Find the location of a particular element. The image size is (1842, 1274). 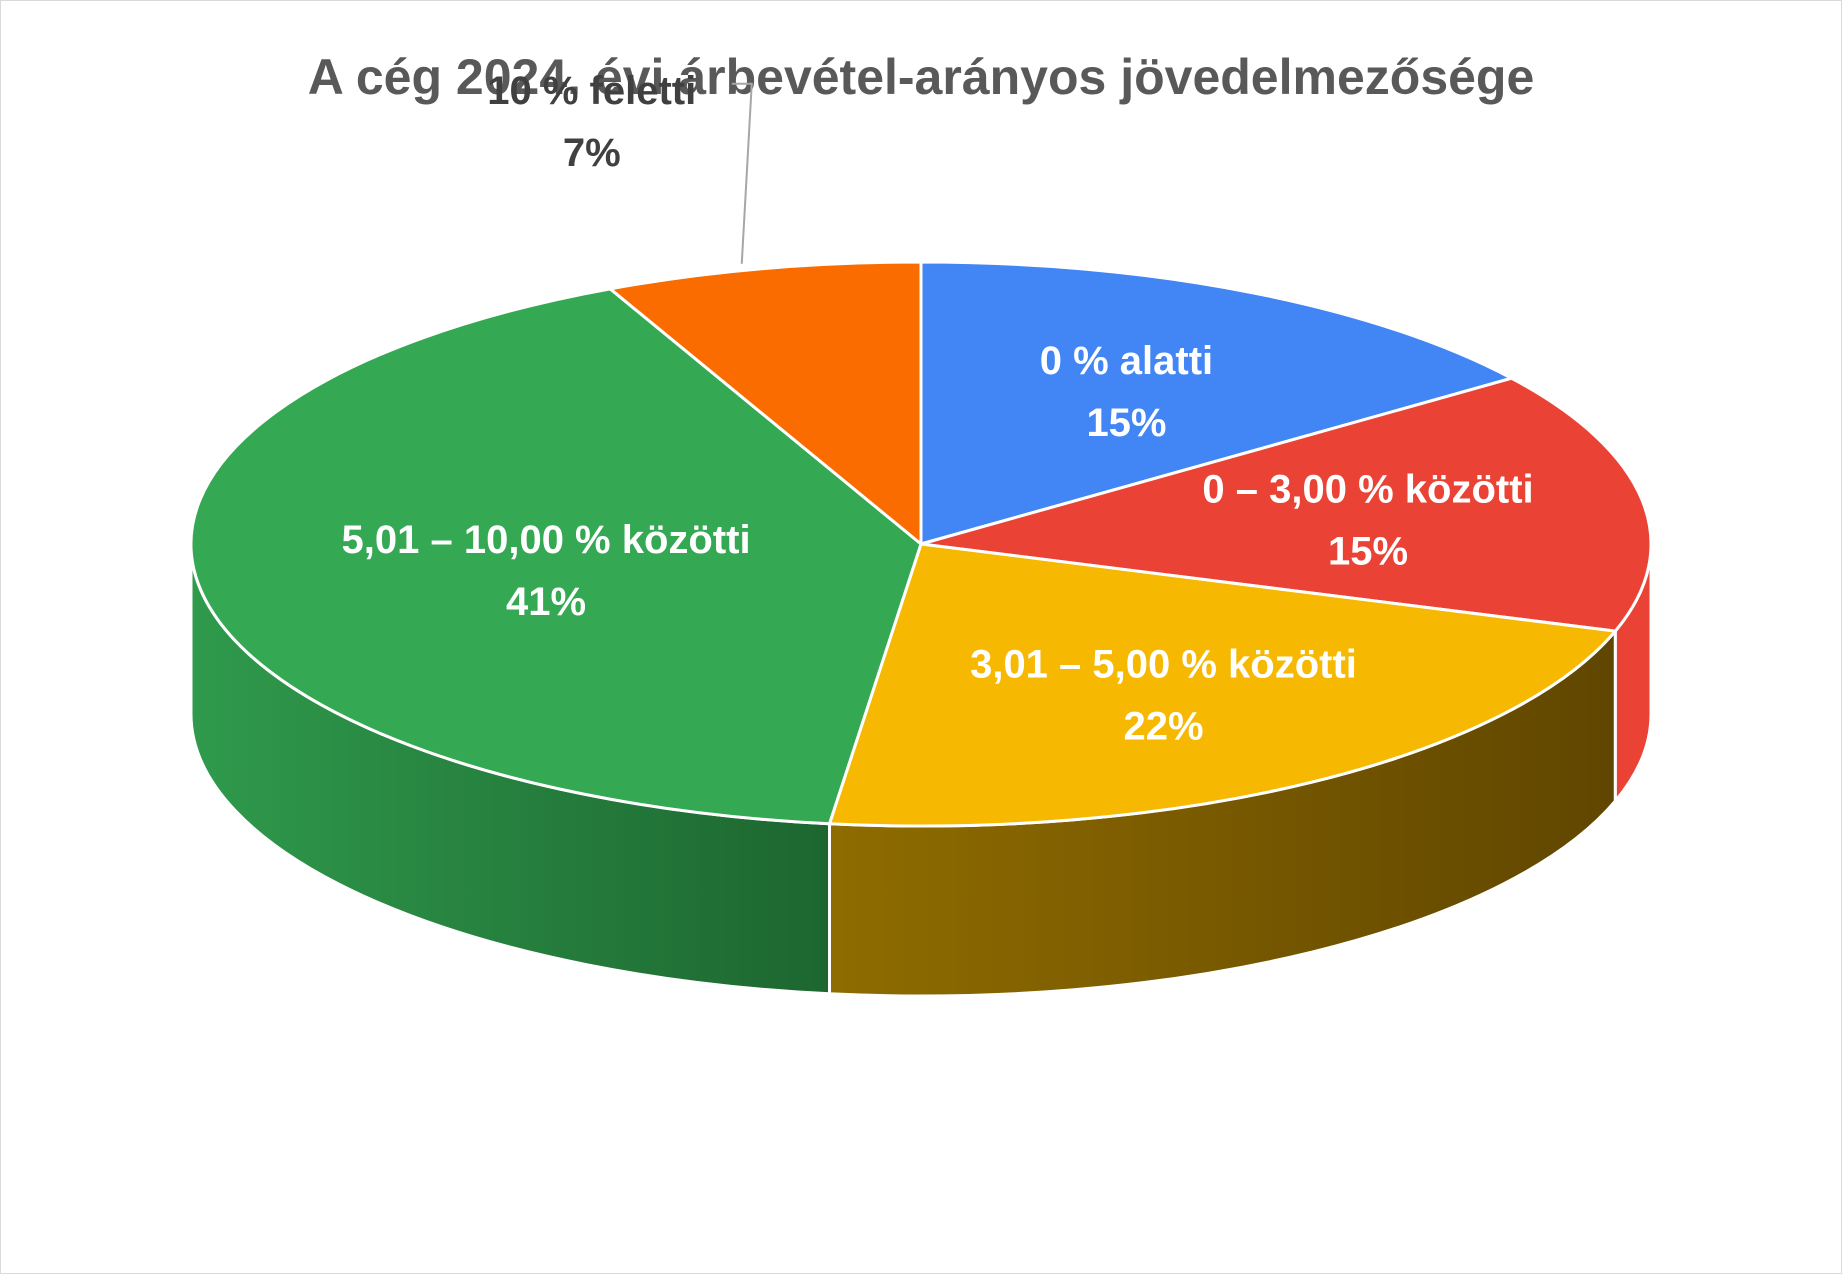

slice-value-0-alatti: 15% is located at coordinates (1126, 423).